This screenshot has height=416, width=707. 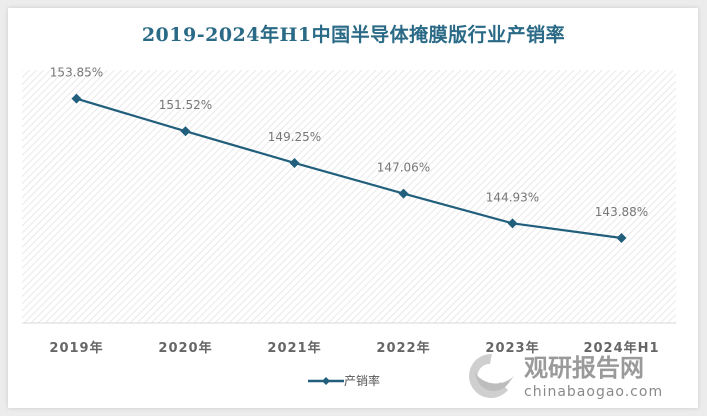 I want to click on data-label: 153.85%, so click(x=76, y=73).